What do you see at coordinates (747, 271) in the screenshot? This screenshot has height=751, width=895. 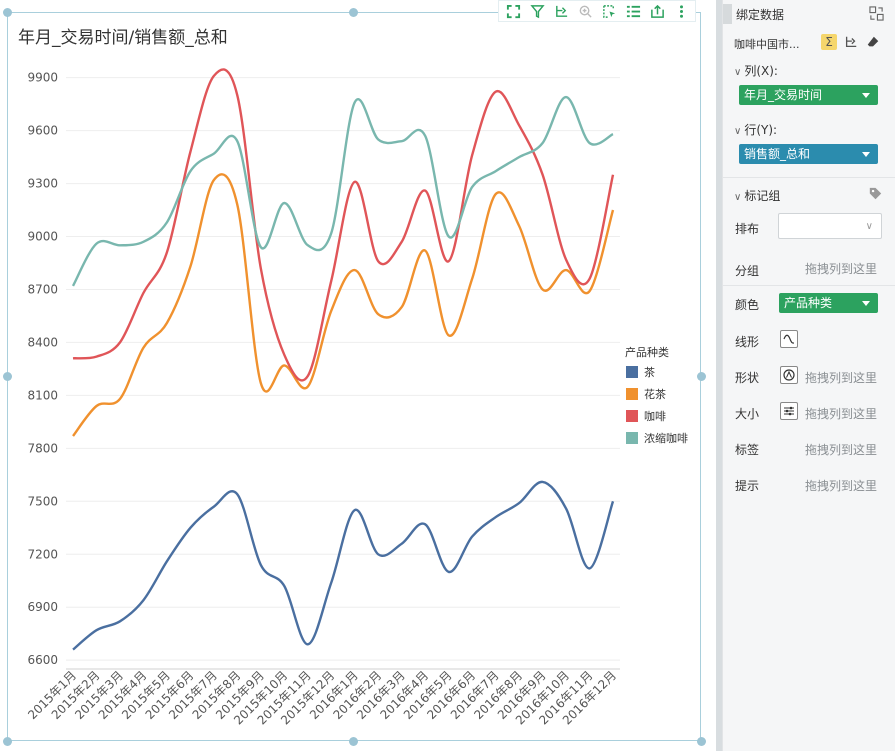 I see `group-label: 分组` at bounding box center [747, 271].